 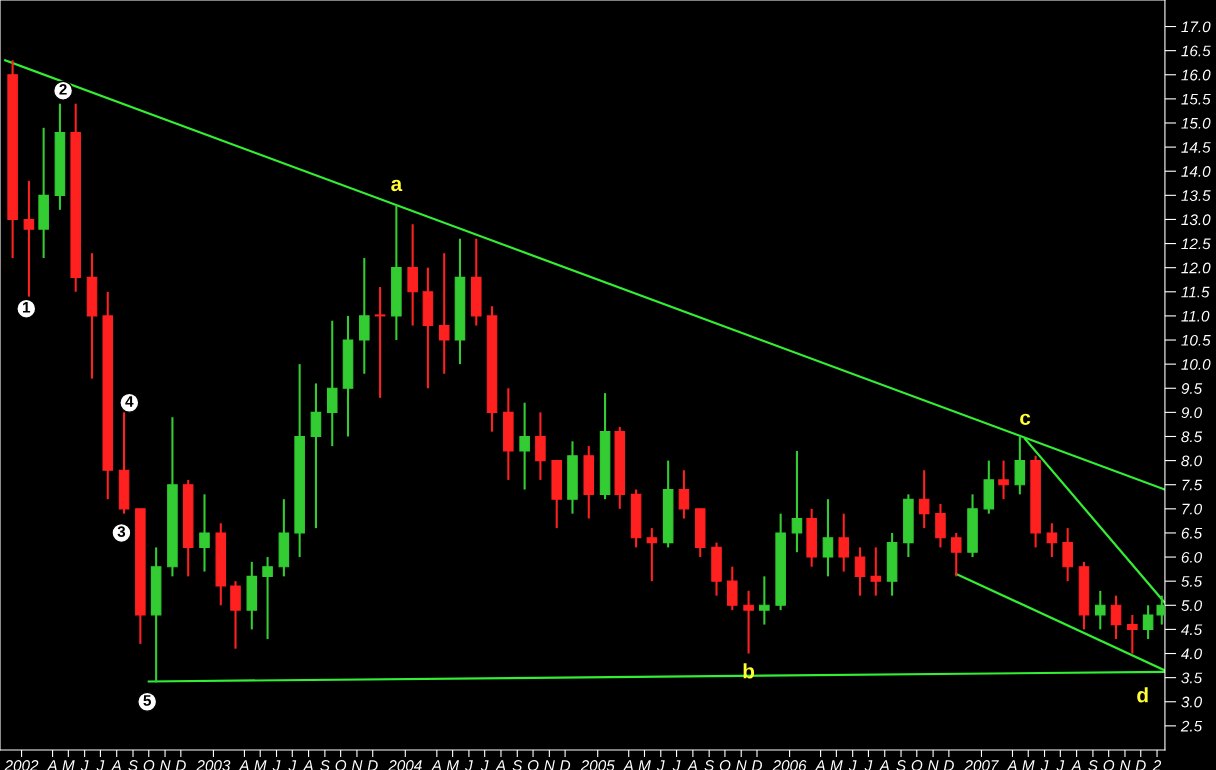 What do you see at coordinates (1192, 678) in the screenshot?
I see `y-tick-label: 3.5` at bounding box center [1192, 678].